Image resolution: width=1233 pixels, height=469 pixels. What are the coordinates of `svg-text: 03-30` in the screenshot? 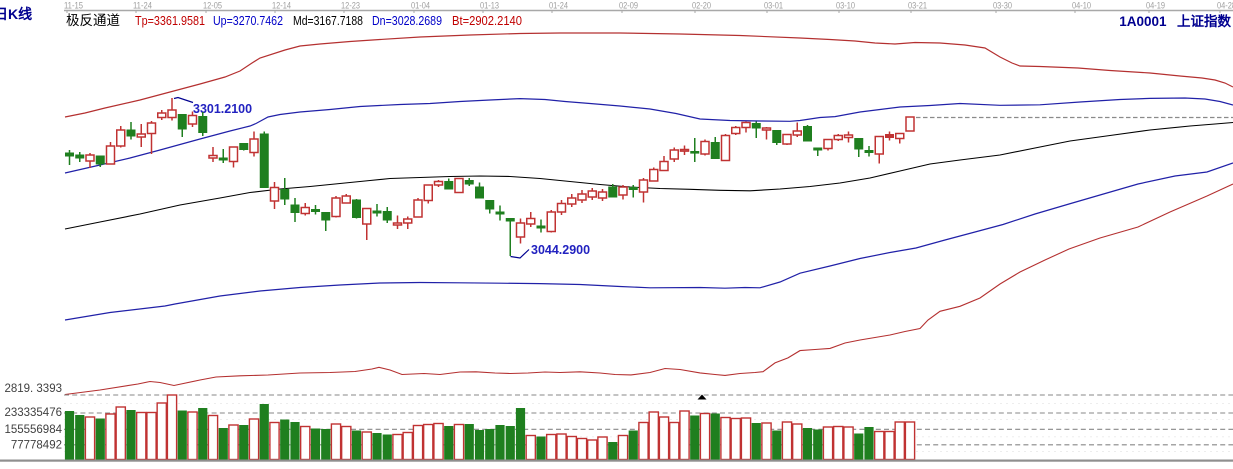 It's located at (1002, 6).